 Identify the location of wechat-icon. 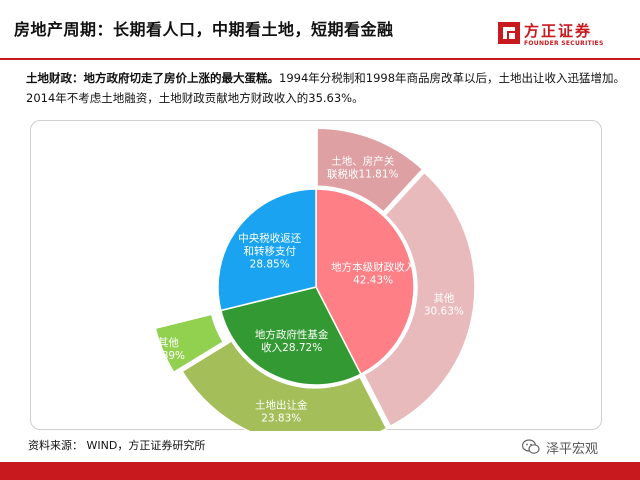
(531, 446).